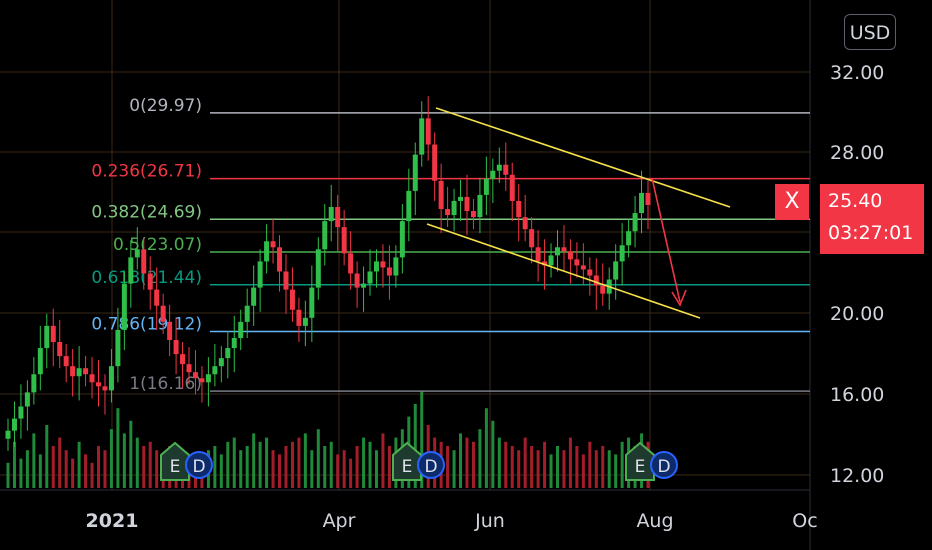  What do you see at coordinates (489, 521) in the screenshot?
I see `x-tick-label: Jun` at bounding box center [489, 521].